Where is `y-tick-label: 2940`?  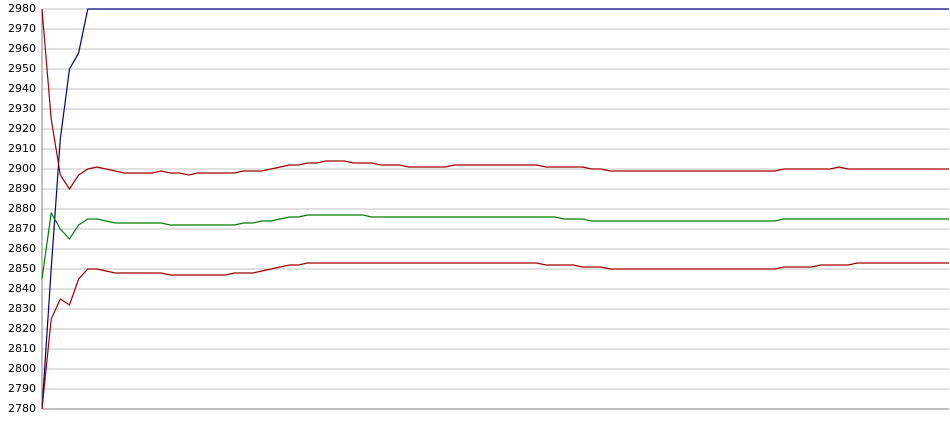 y-tick-label: 2940 is located at coordinates (22, 88).